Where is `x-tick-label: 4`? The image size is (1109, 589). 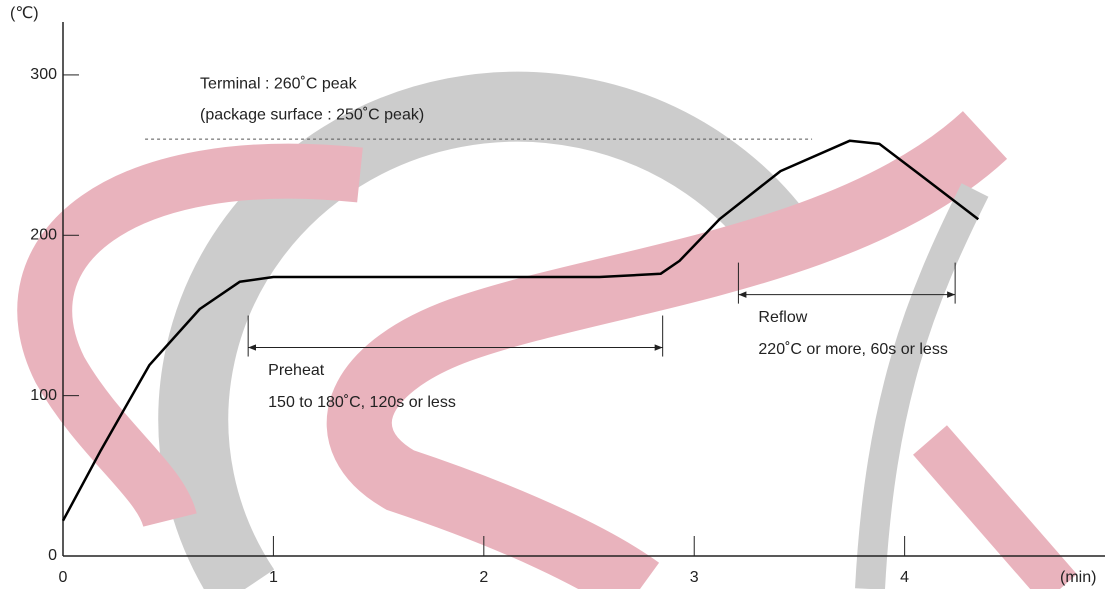 x-tick-label: 4 is located at coordinates (904, 577).